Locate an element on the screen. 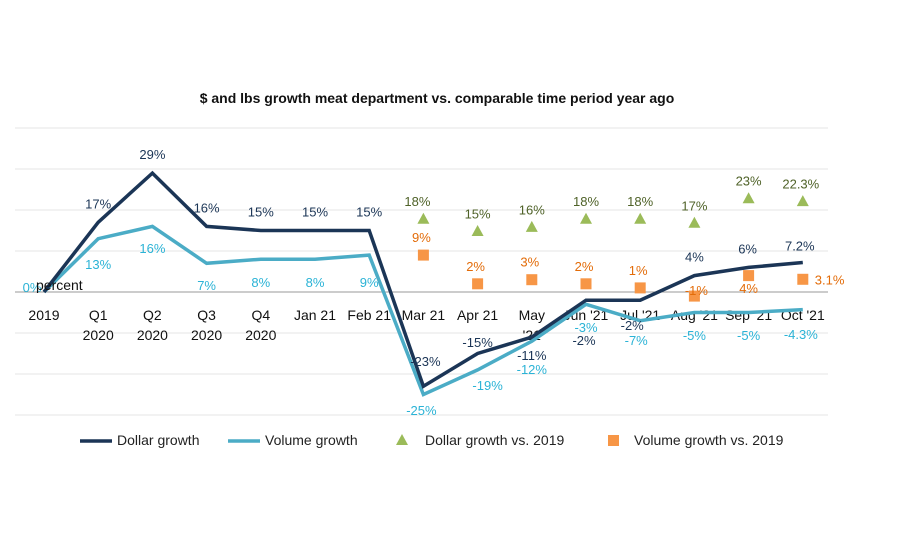 This screenshot has height=550, width=900. data-label: 0% is located at coordinates (32, 287).